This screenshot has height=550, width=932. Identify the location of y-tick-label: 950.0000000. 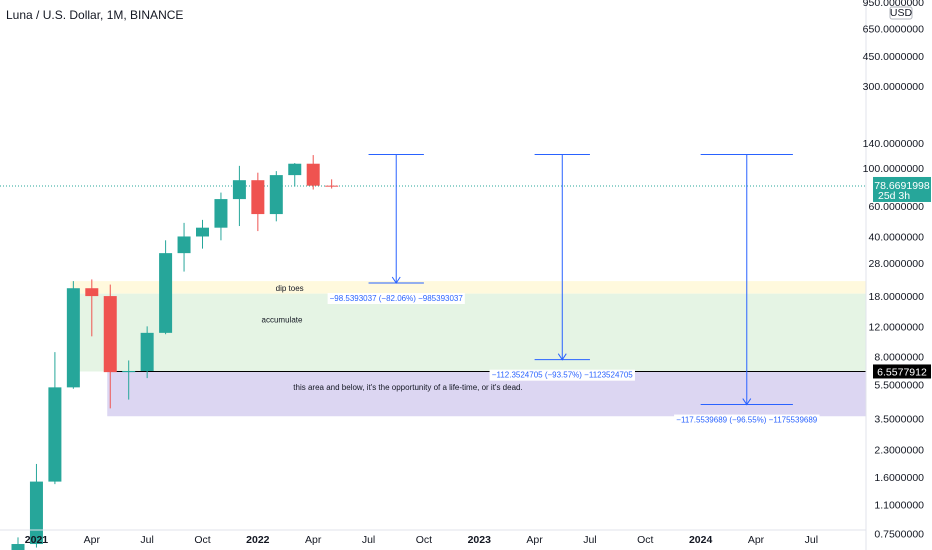
(893, 4).